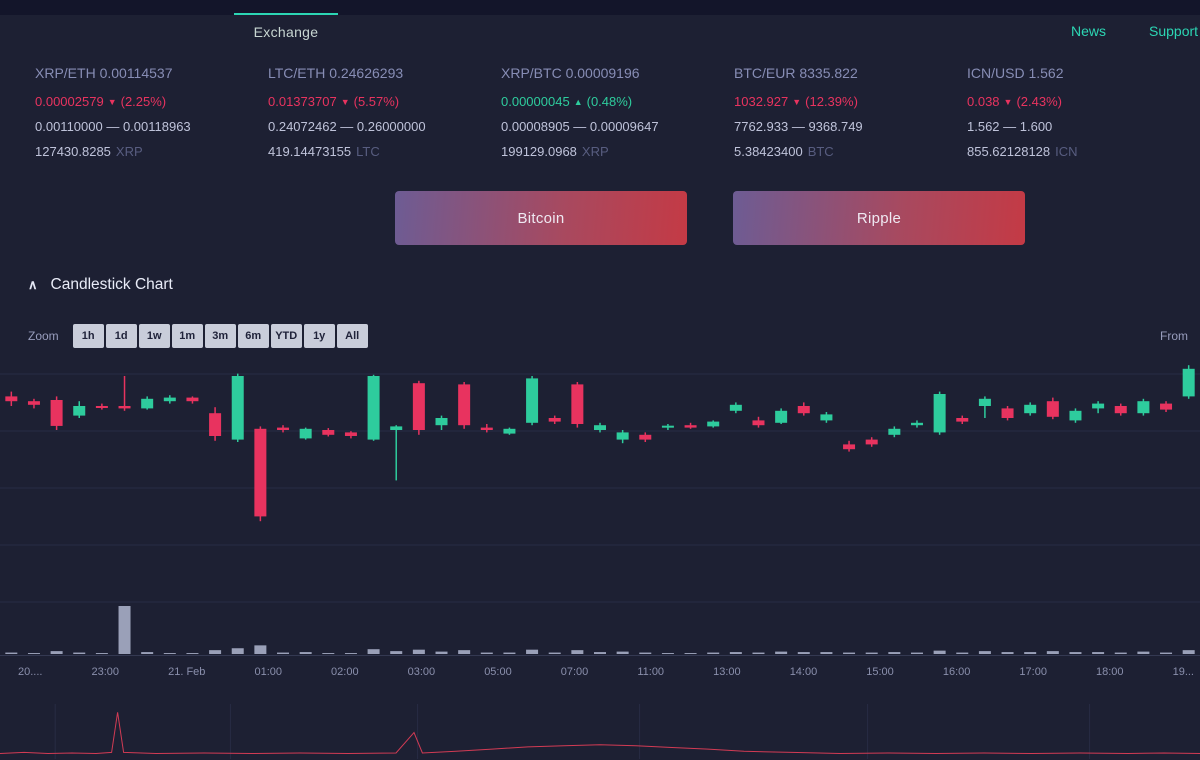  What do you see at coordinates (73, 151) in the screenshot?
I see `ticker-volume-value: 127430.8285` at bounding box center [73, 151].